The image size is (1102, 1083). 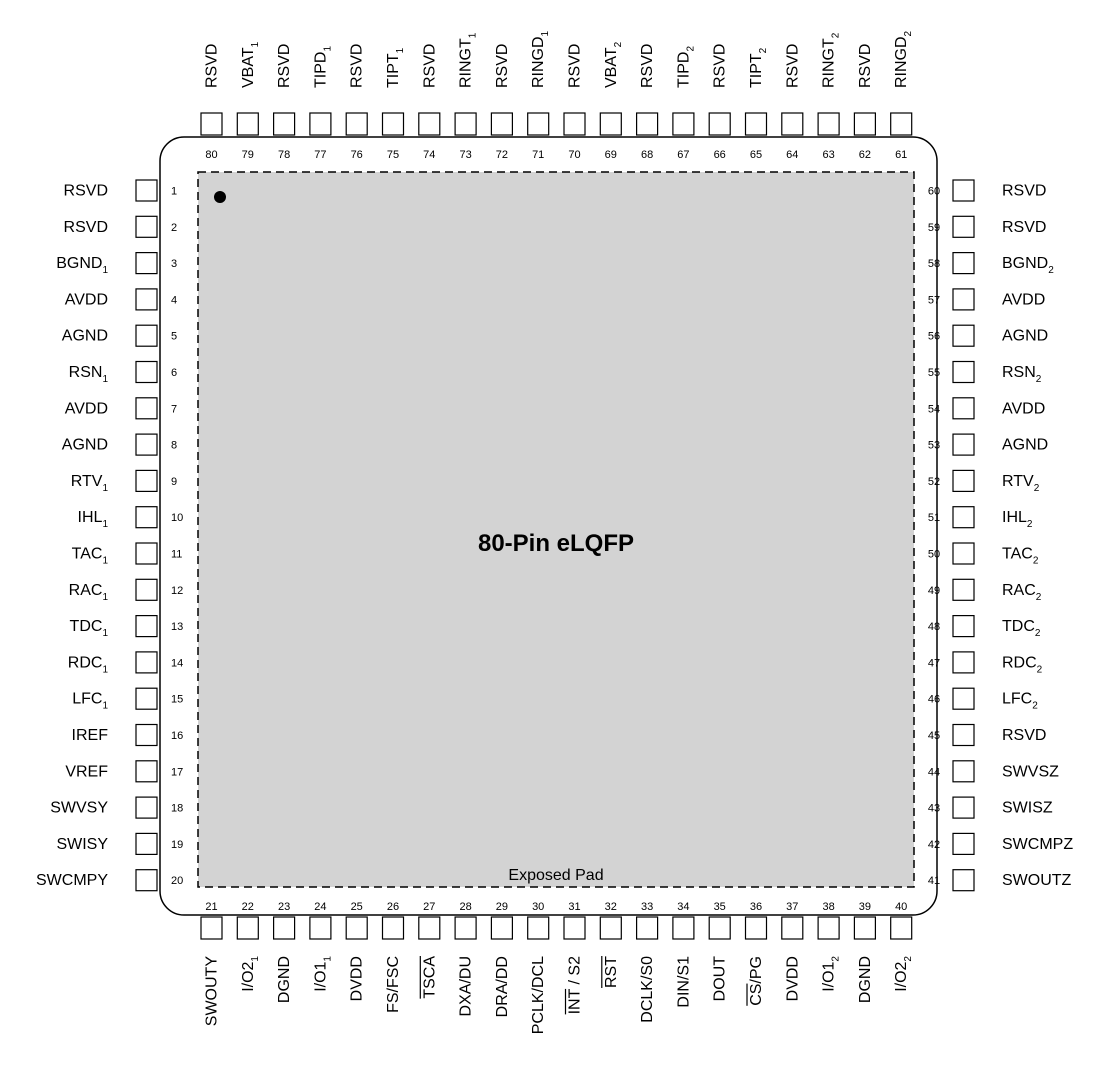 What do you see at coordinates (85, 336) in the screenshot?
I see `pin-name-text: AGND` at bounding box center [85, 336].